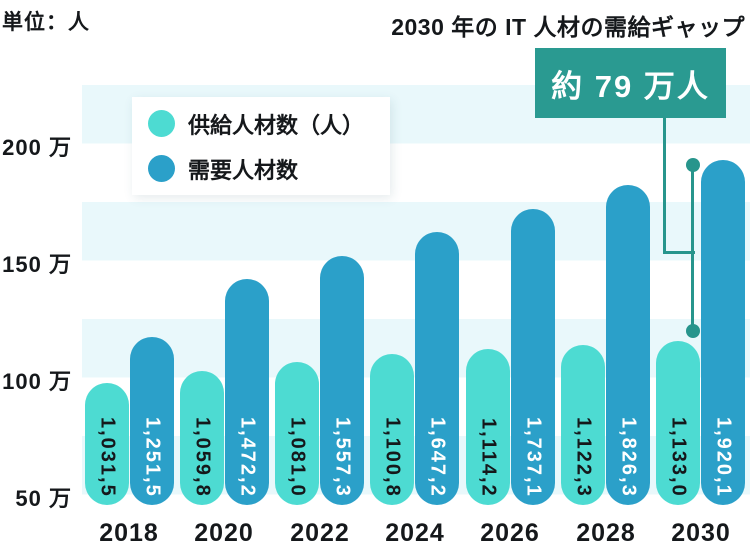  What do you see at coordinates (129, 533) in the screenshot?
I see `x-axis-label-2018: 2018` at bounding box center [129, 533].